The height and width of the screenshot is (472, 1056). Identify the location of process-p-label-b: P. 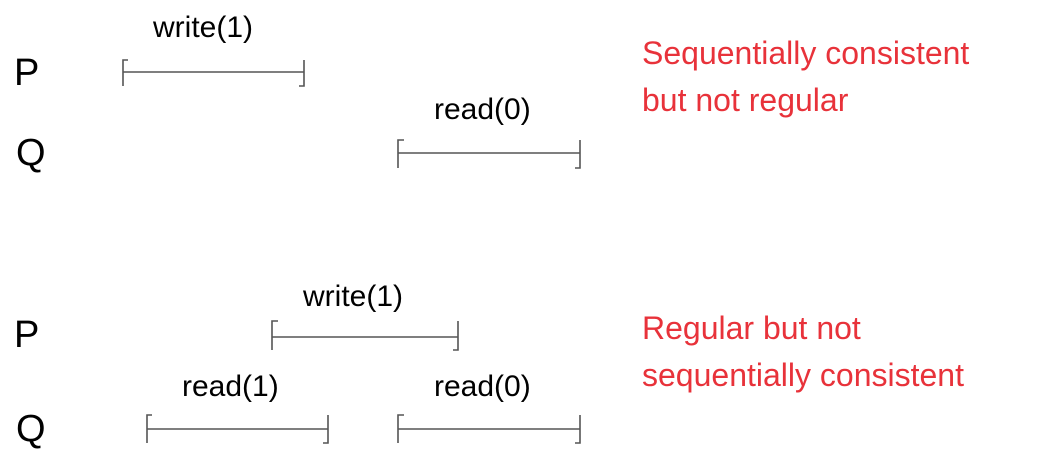
(27, 335).